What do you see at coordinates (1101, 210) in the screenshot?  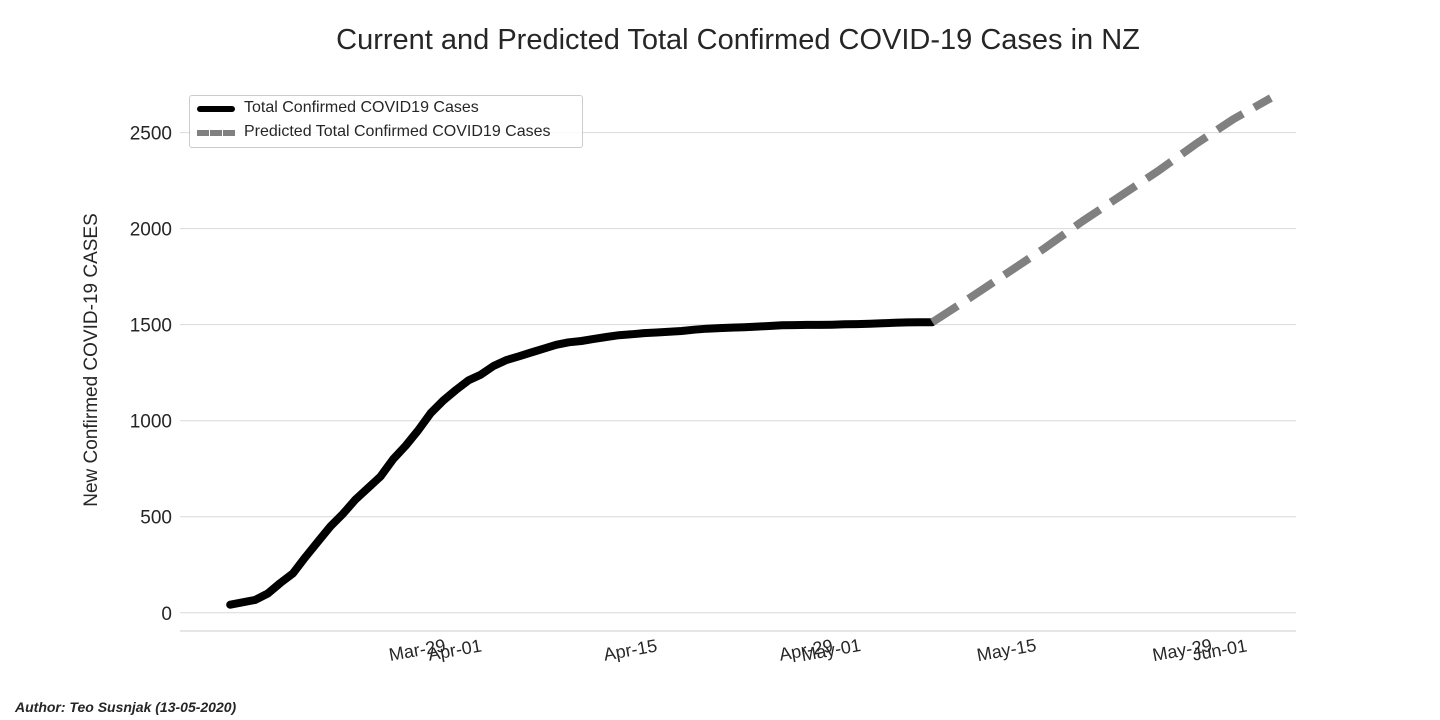 I see `series-line-predicted` at bounding box center [1101, 210].